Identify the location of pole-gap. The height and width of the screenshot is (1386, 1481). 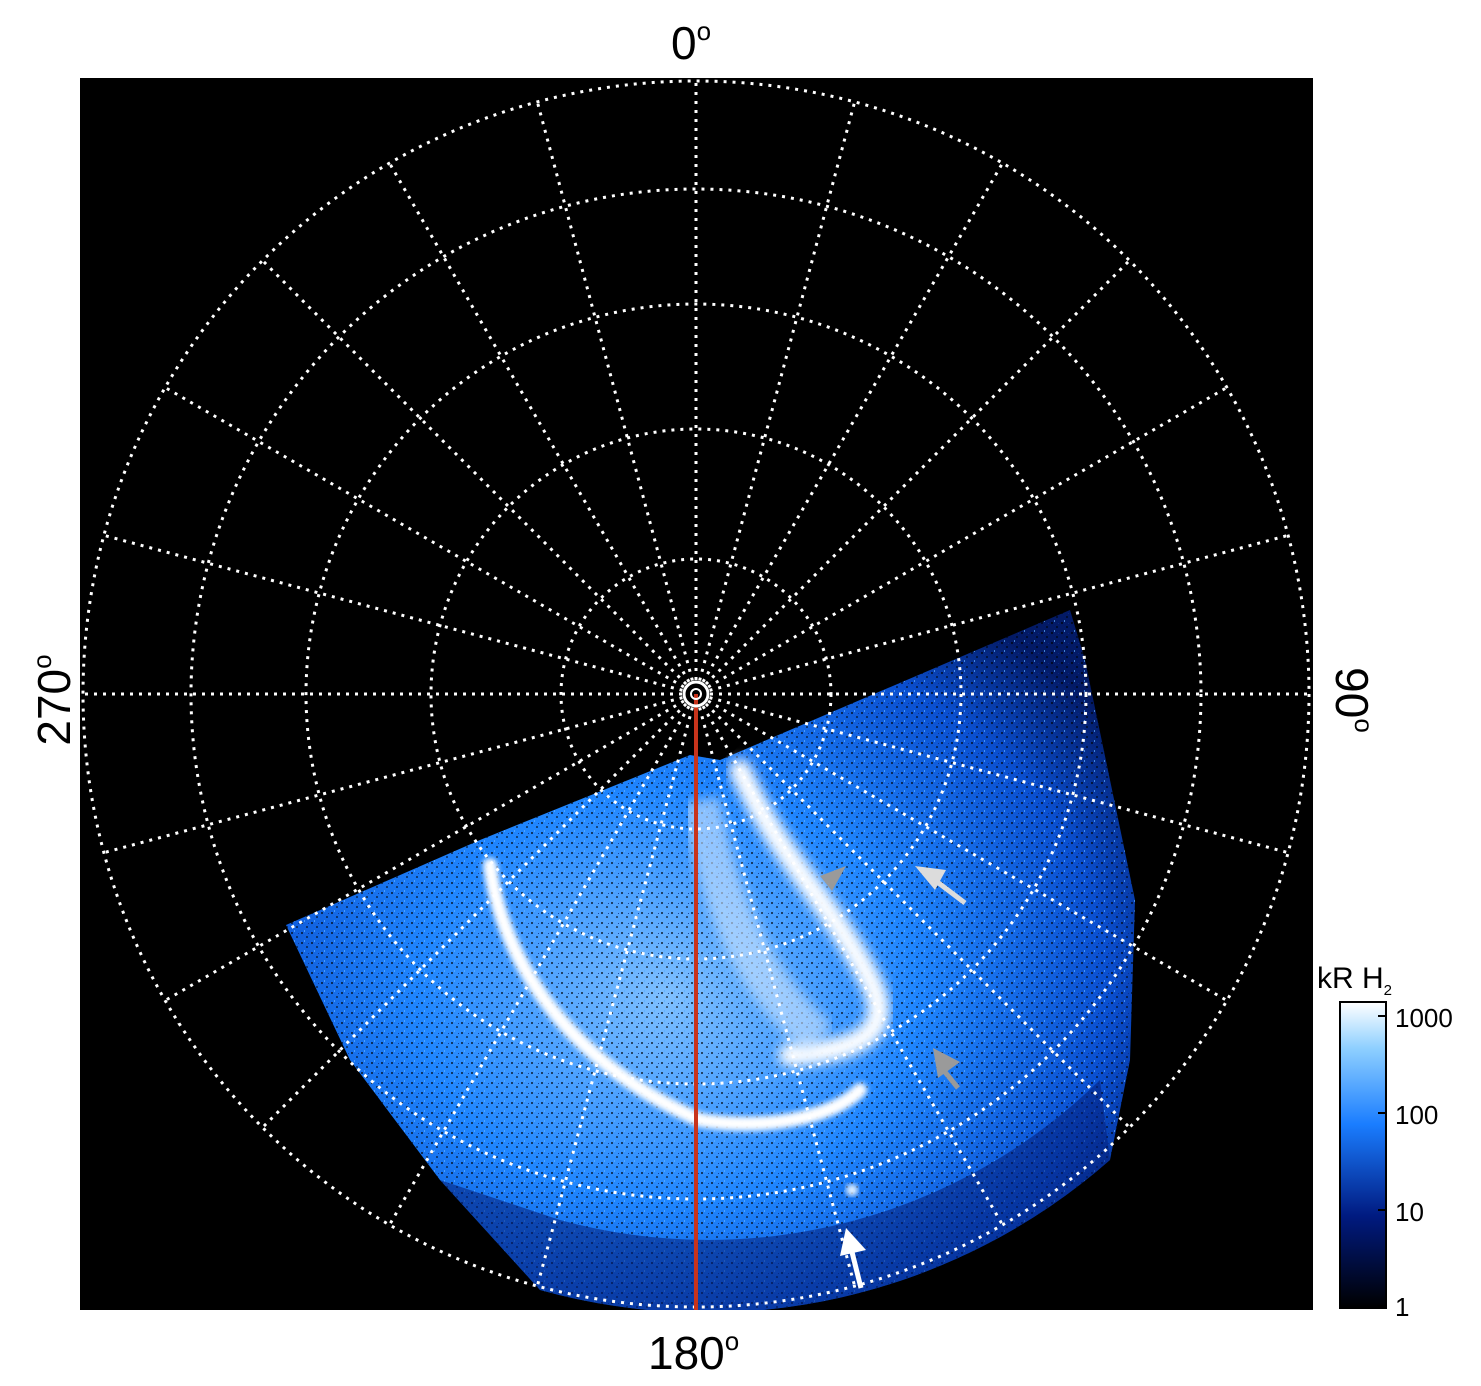
(718, 733).